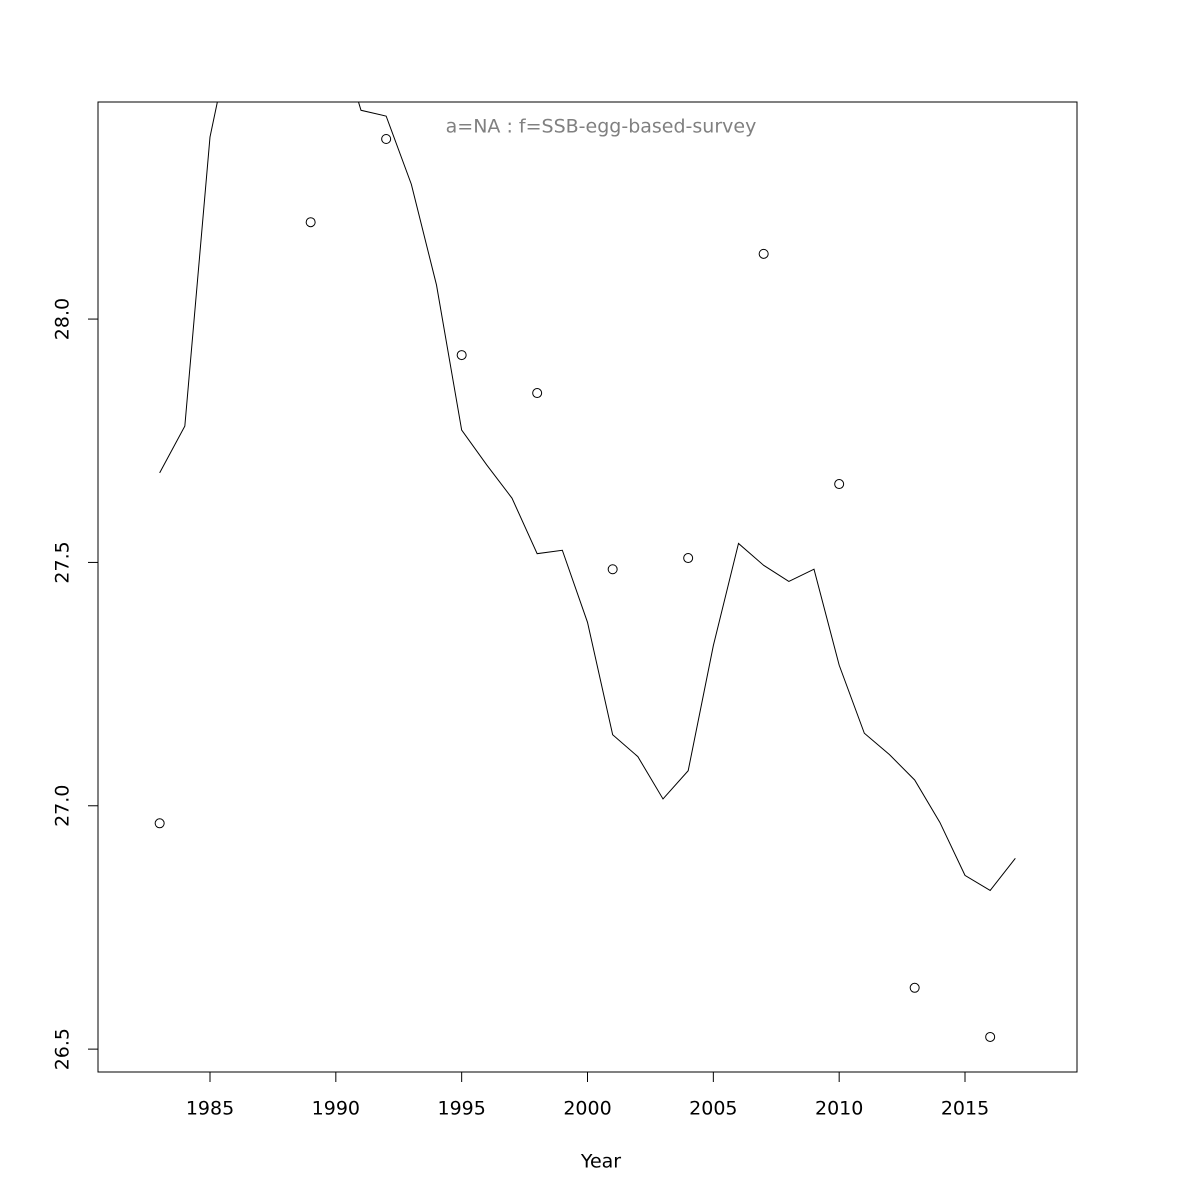  Describe the element at coordinates (713, 1109) in the screenshot. I see `x-tick-label: 2005` at that location.